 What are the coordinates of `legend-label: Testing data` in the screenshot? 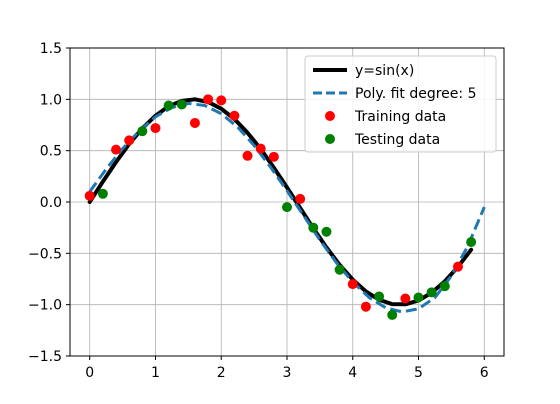 It's located at (397, 140).